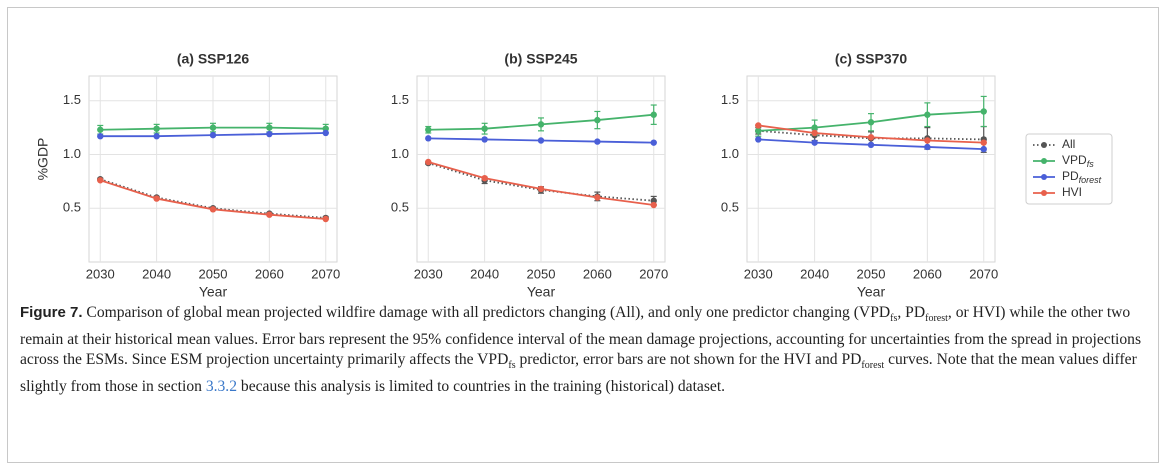 The width and height of the screenshot is (1168, 471). What do you see at coordinates (1074, 160) in the screenshot?
I see `legend-name: VPD` at bounding box center [1074, 160].